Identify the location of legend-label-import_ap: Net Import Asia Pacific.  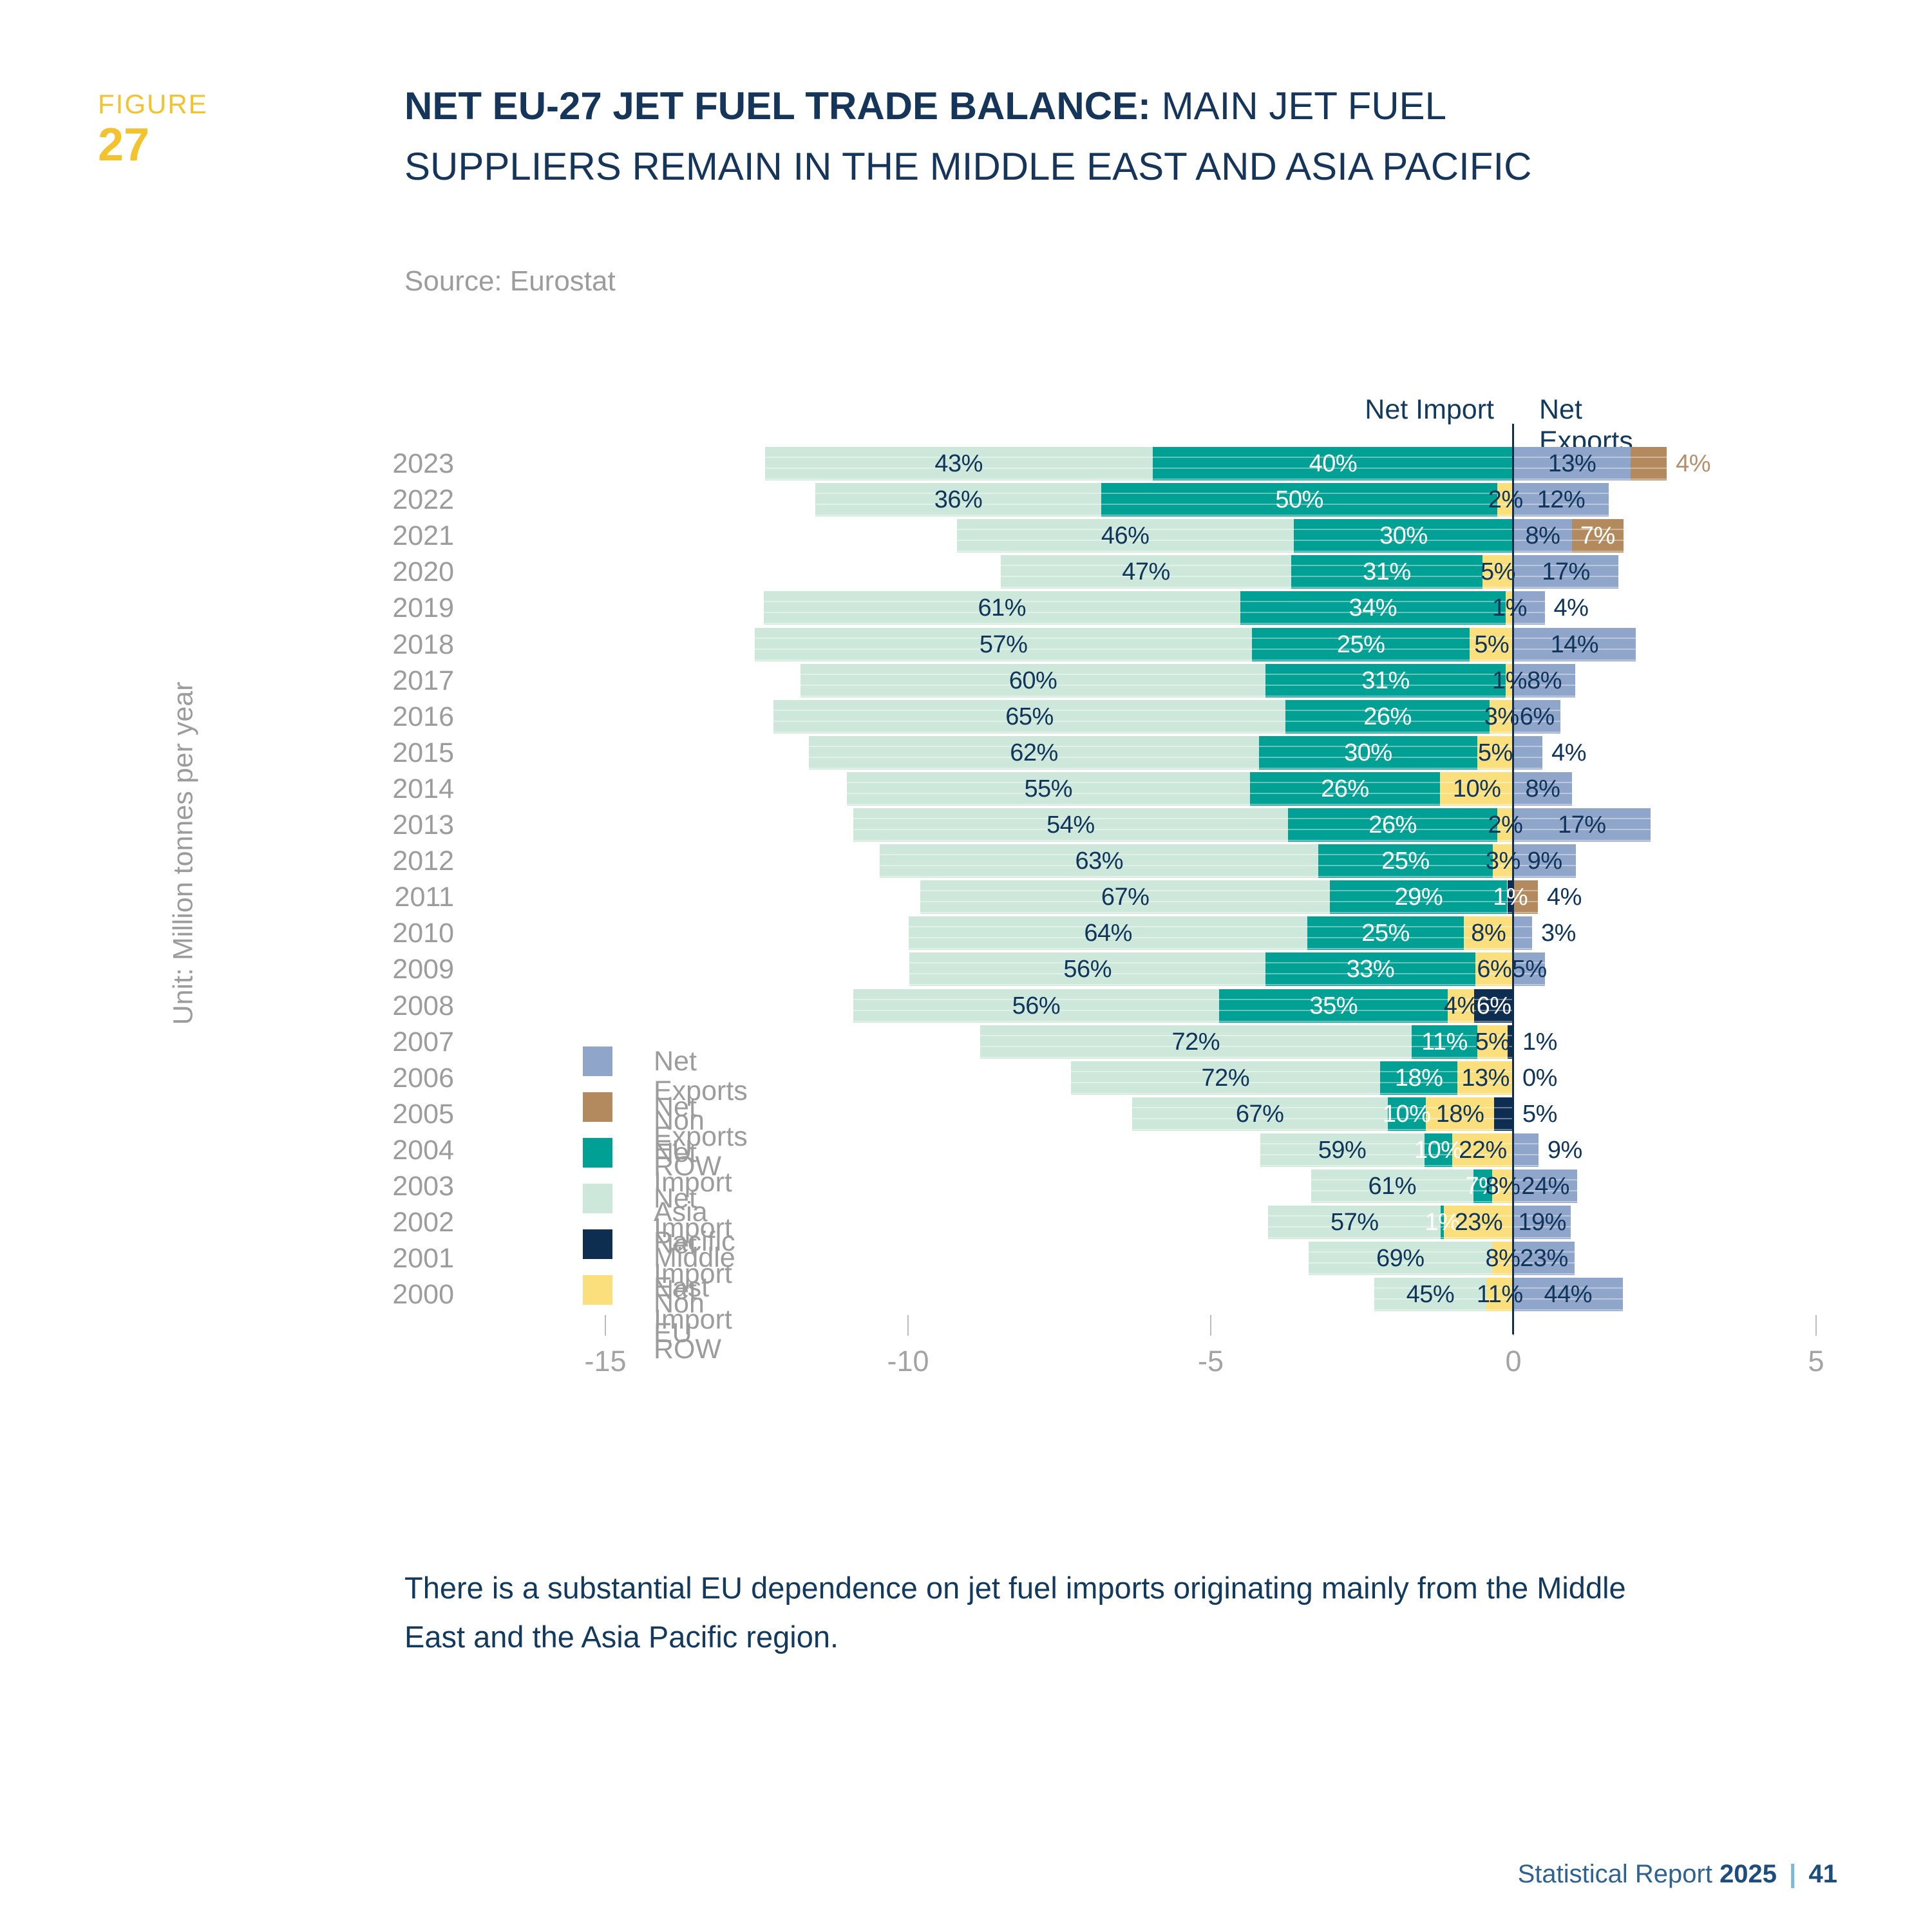
(694, 1197).